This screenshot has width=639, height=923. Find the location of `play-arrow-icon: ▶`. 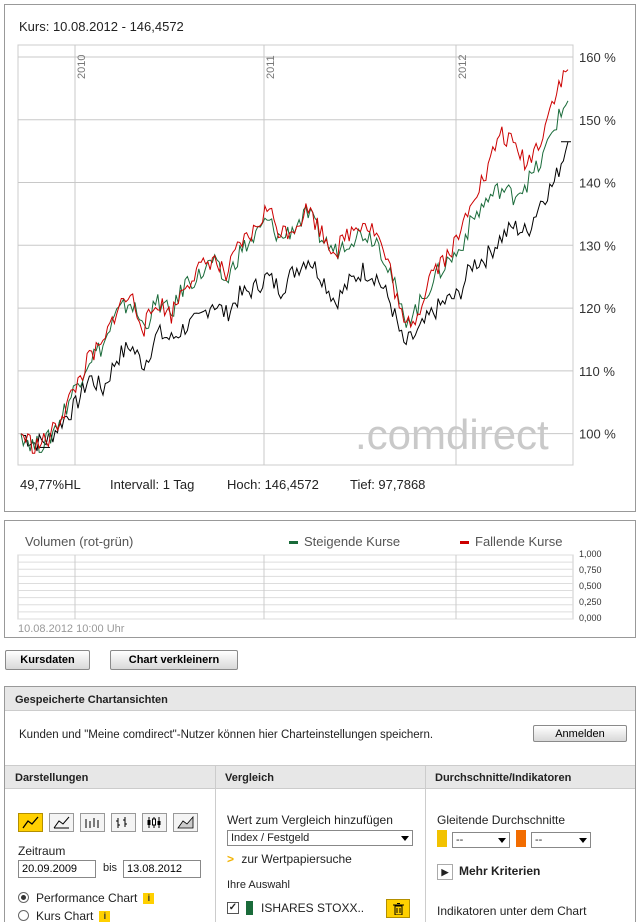

play-arrow-icon: ▶ is located at coordinates (445, 872).